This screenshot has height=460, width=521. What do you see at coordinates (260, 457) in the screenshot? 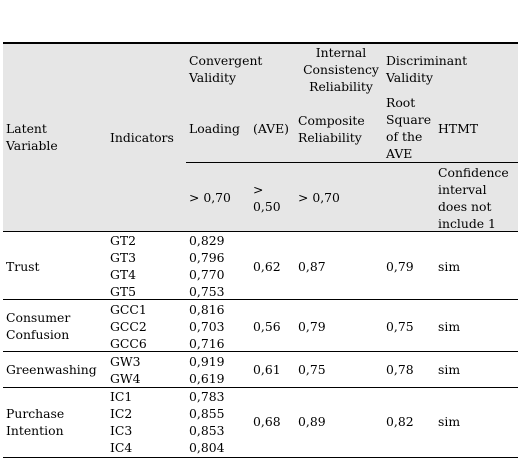
I see `table-bottom-rule` at bounding box center [260, 457].